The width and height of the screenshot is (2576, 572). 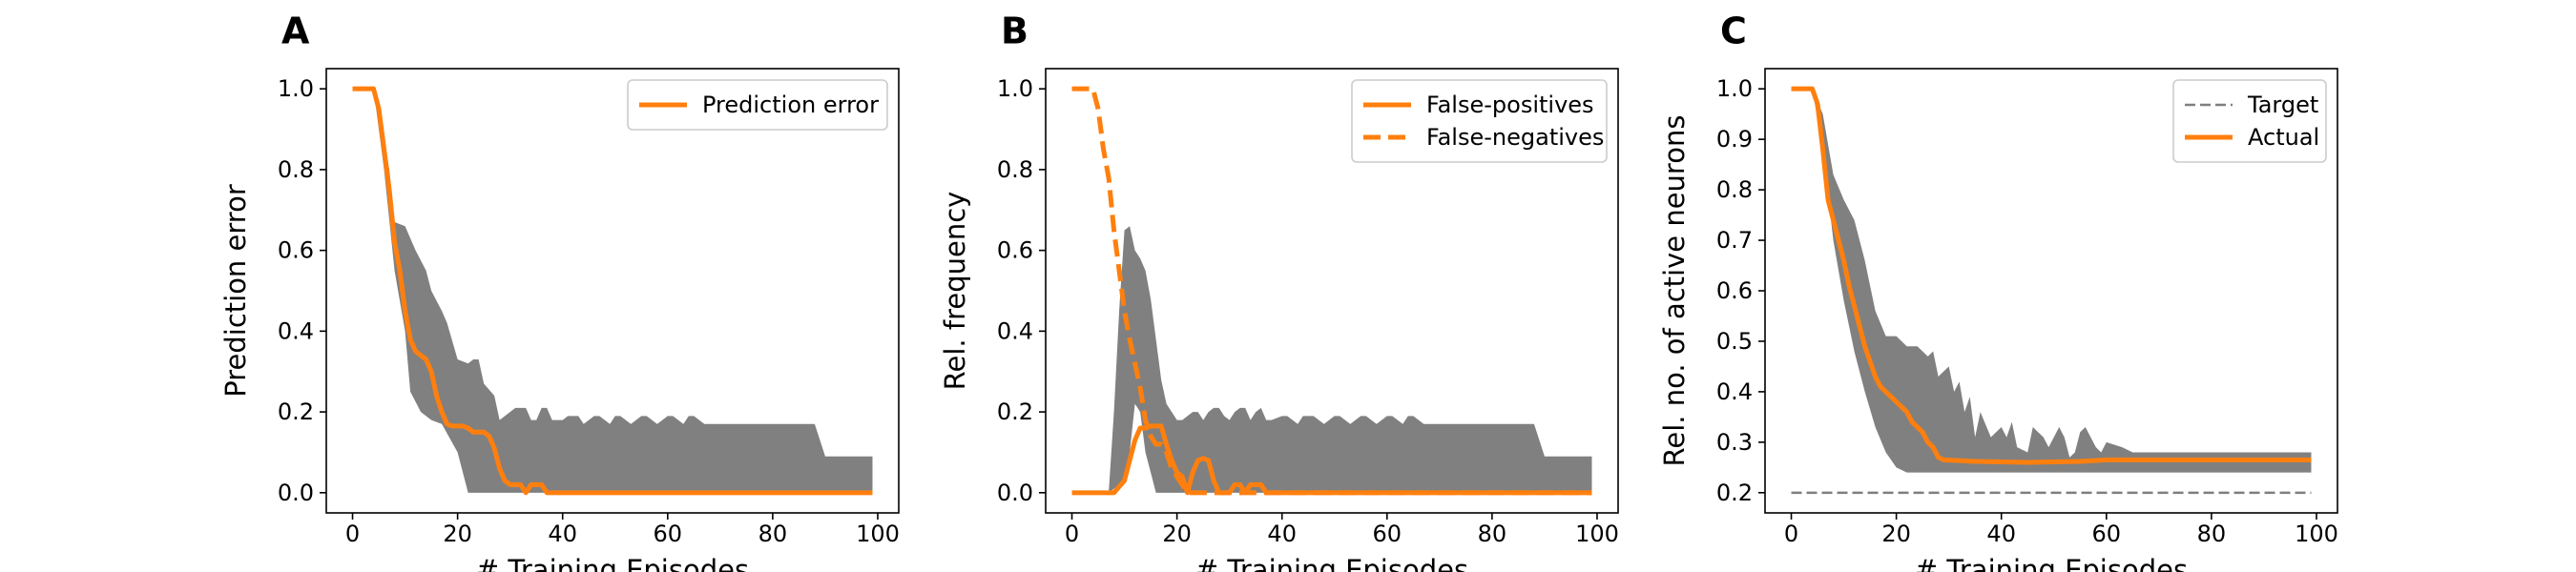 I want to click on legend: Prediction error, so click(x=757, y=105).